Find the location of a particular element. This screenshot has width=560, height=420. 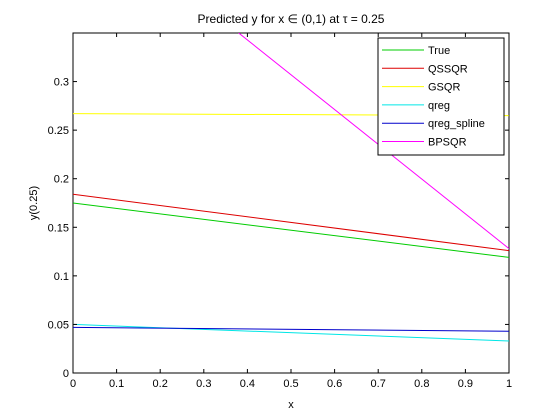

legend-box is located at coordinates (441, 96).